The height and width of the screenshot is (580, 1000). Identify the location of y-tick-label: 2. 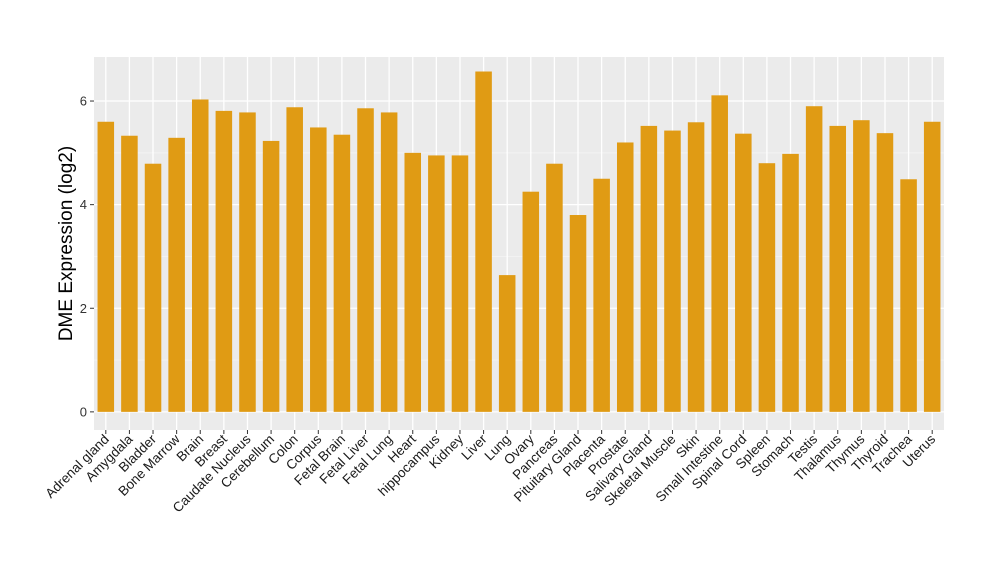
(83, 308).